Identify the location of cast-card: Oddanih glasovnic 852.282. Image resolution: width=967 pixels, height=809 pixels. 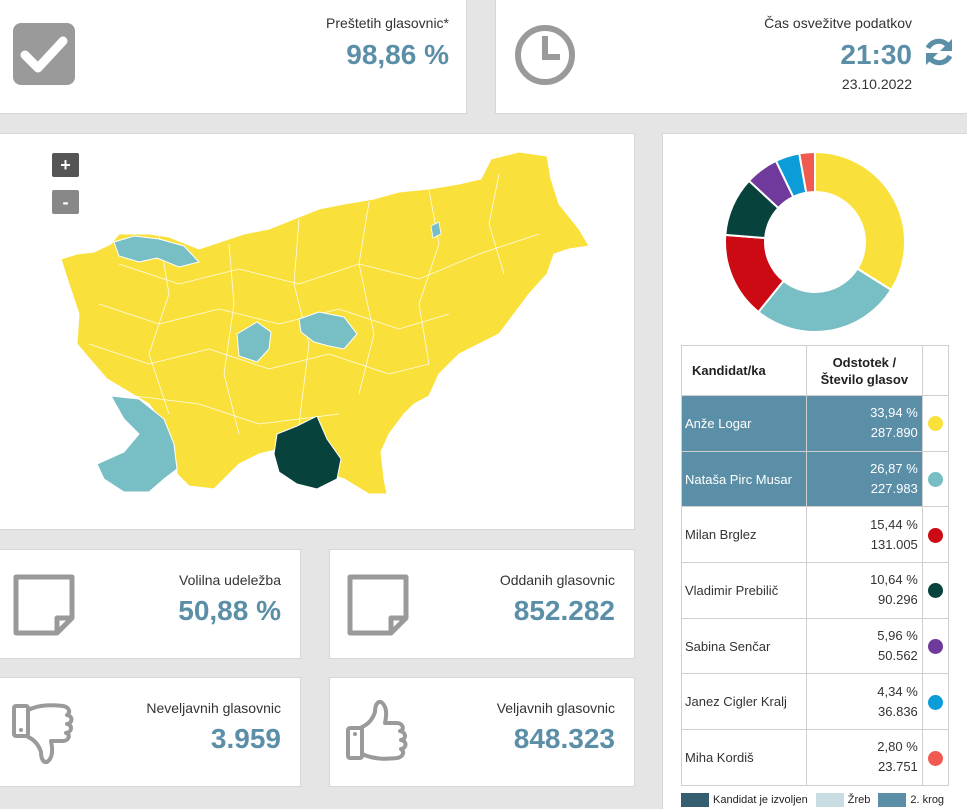
(482, 604).